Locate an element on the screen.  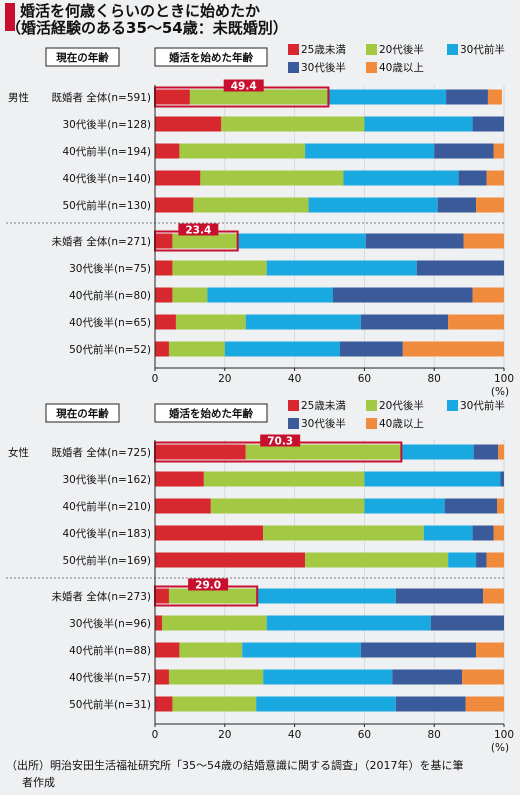
bar-row: 40代前半(n=210) is located at coordinates (283, 506).